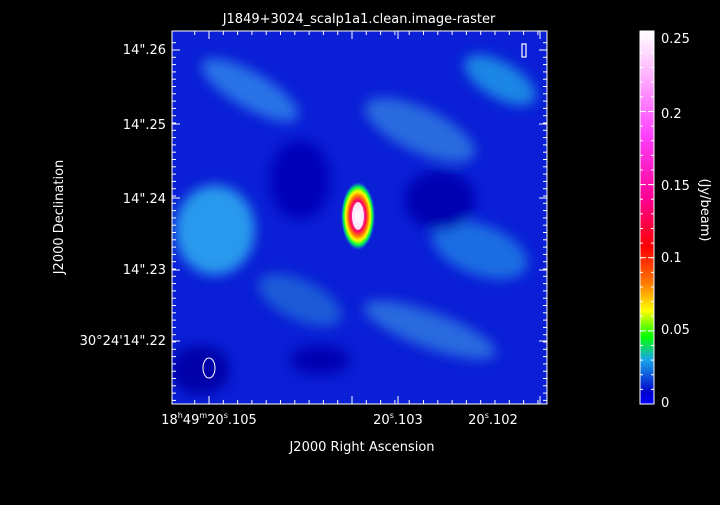 The height and width of the screenshot is (505, 720). I want to click on colorbar-tick-label: 0.05, so click(675, 330).